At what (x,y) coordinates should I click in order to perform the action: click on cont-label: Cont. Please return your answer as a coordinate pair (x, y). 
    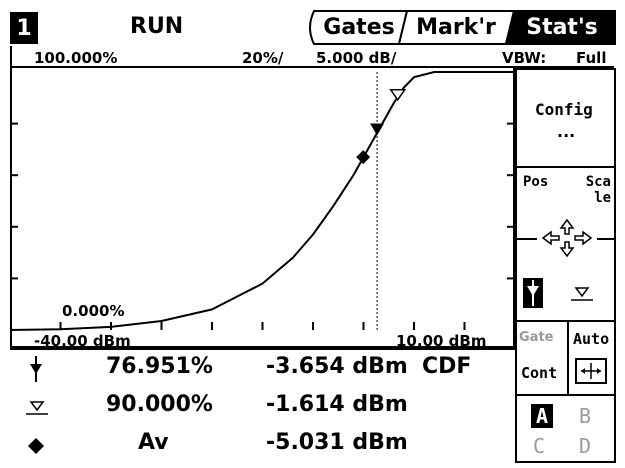
    Looking at the image, I should click on (539, 373).